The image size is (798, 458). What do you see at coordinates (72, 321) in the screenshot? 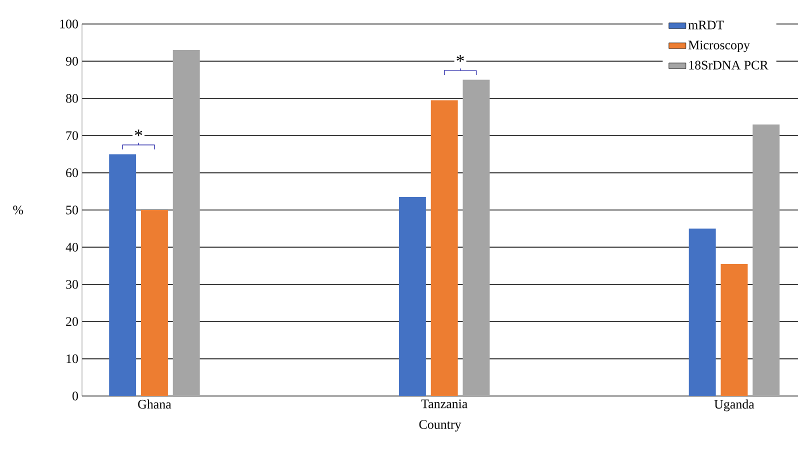
I see `y-tick-label: 20` at bounding box center [72, 321].